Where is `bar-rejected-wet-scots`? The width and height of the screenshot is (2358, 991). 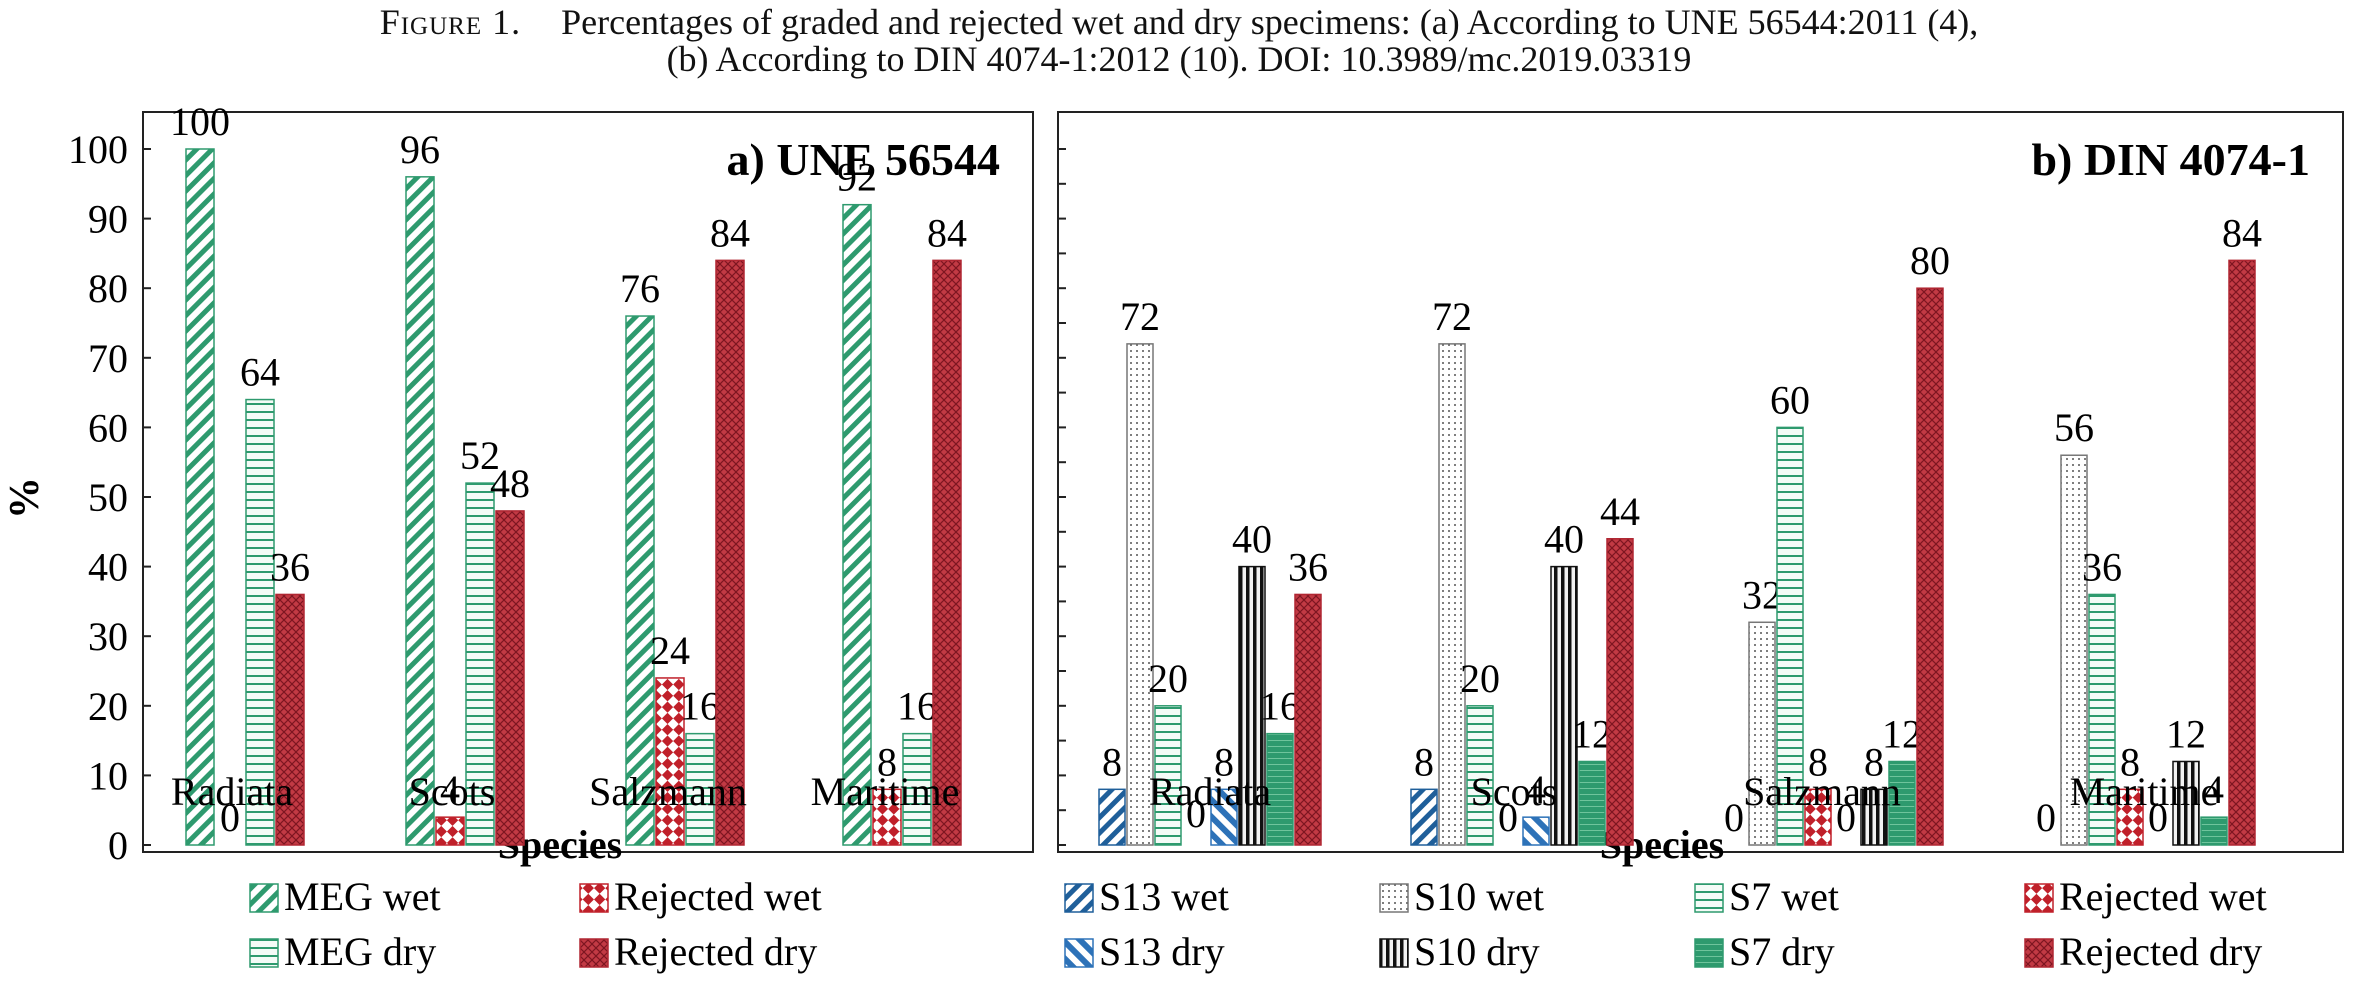 bar-rejected-wet-scots is located at coordinates (450, 831).